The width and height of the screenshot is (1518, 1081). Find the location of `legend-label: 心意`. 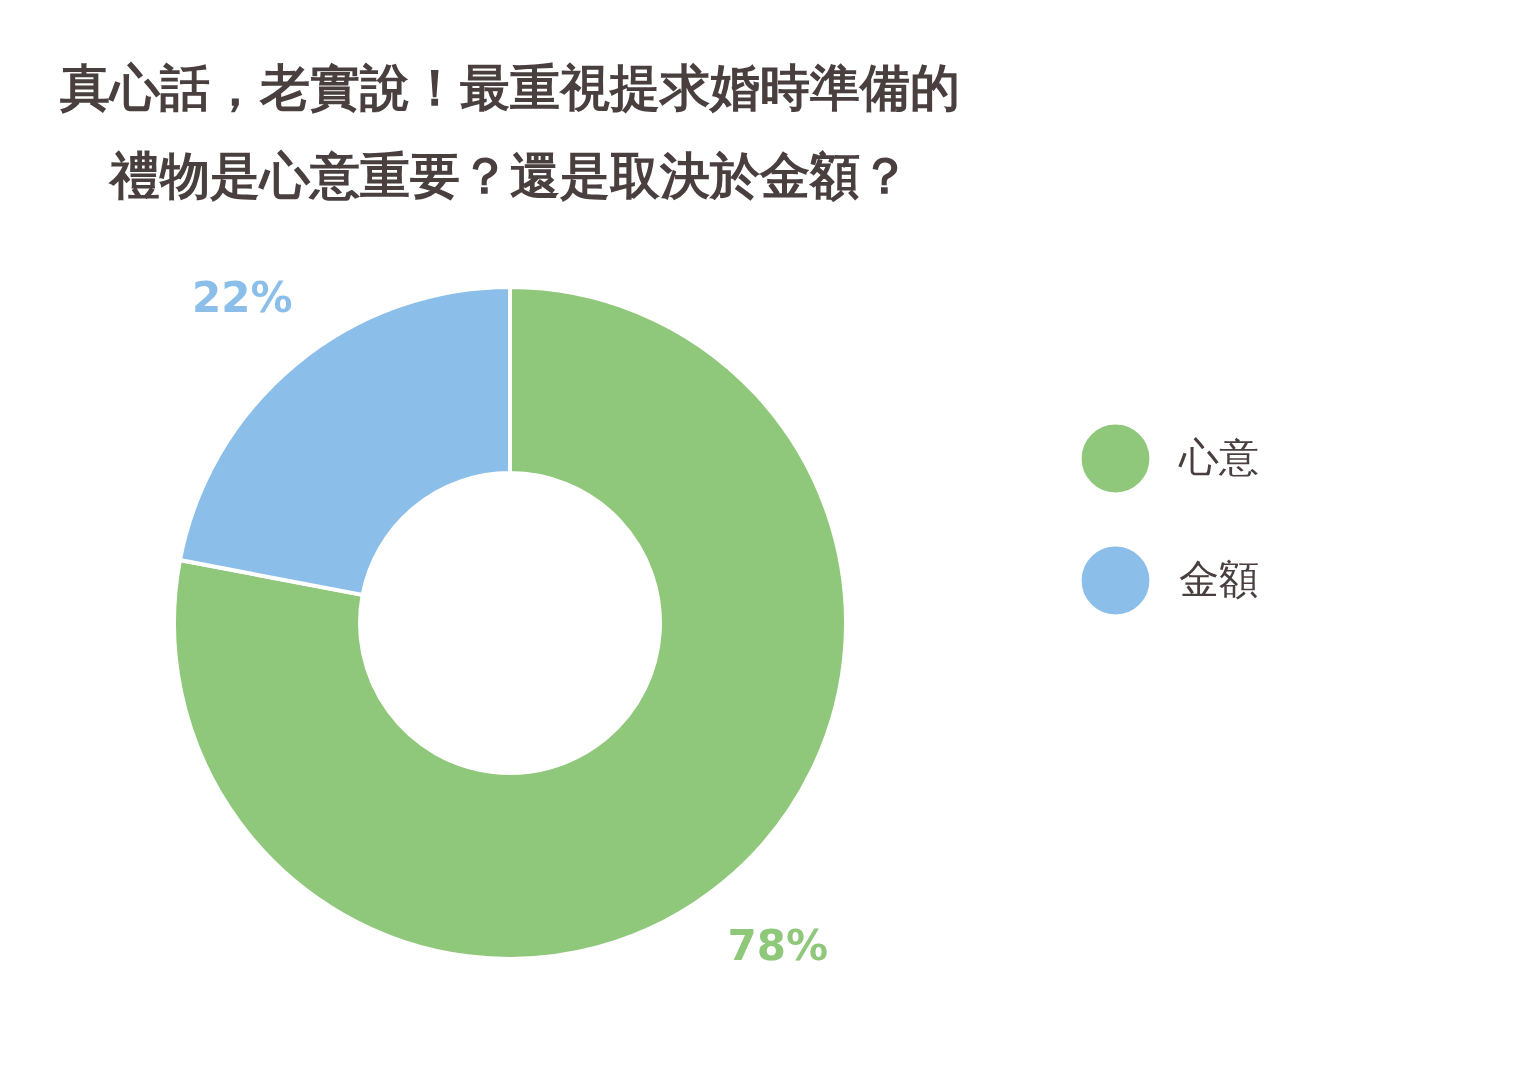

legend-label: 心意 is located at coordinates (1218, 456).